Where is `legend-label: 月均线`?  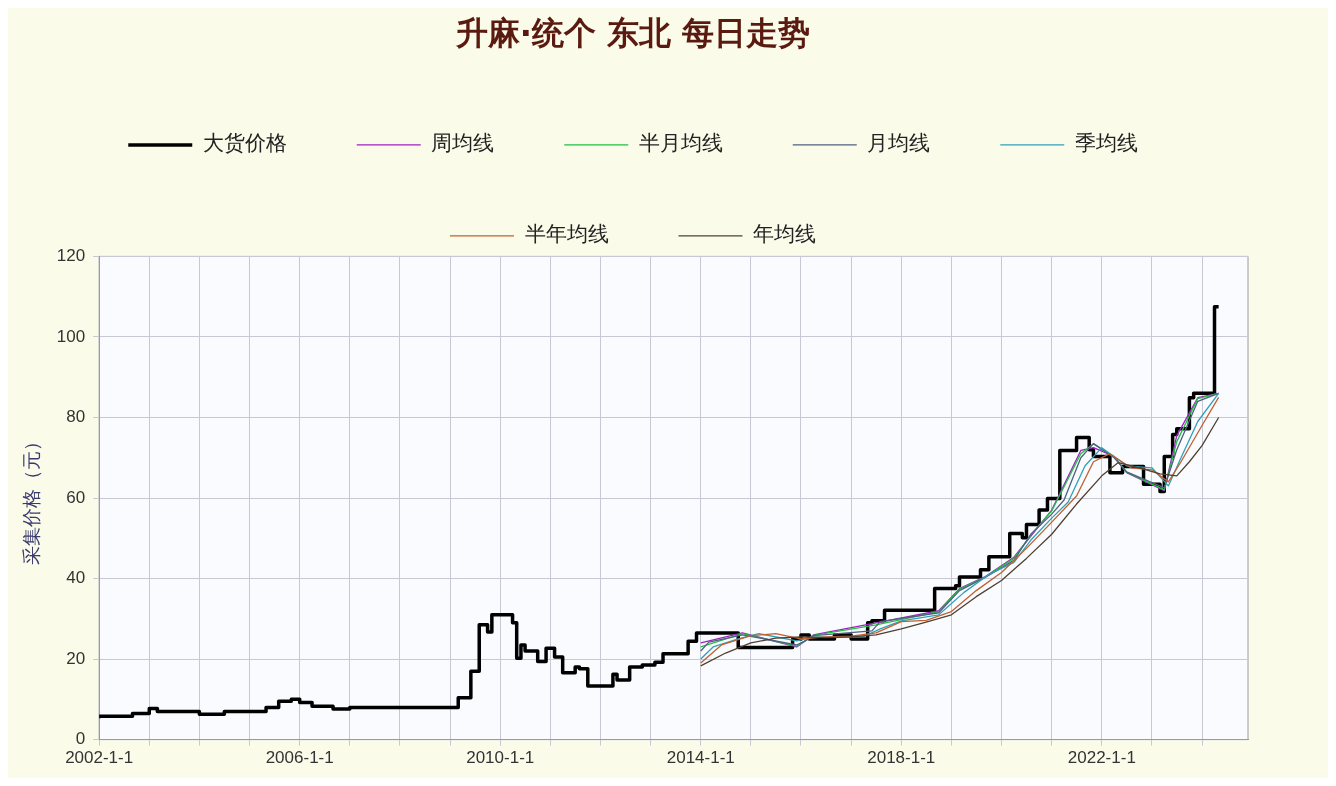 legend-label: 月均线 is located at coordinates (899, 143).